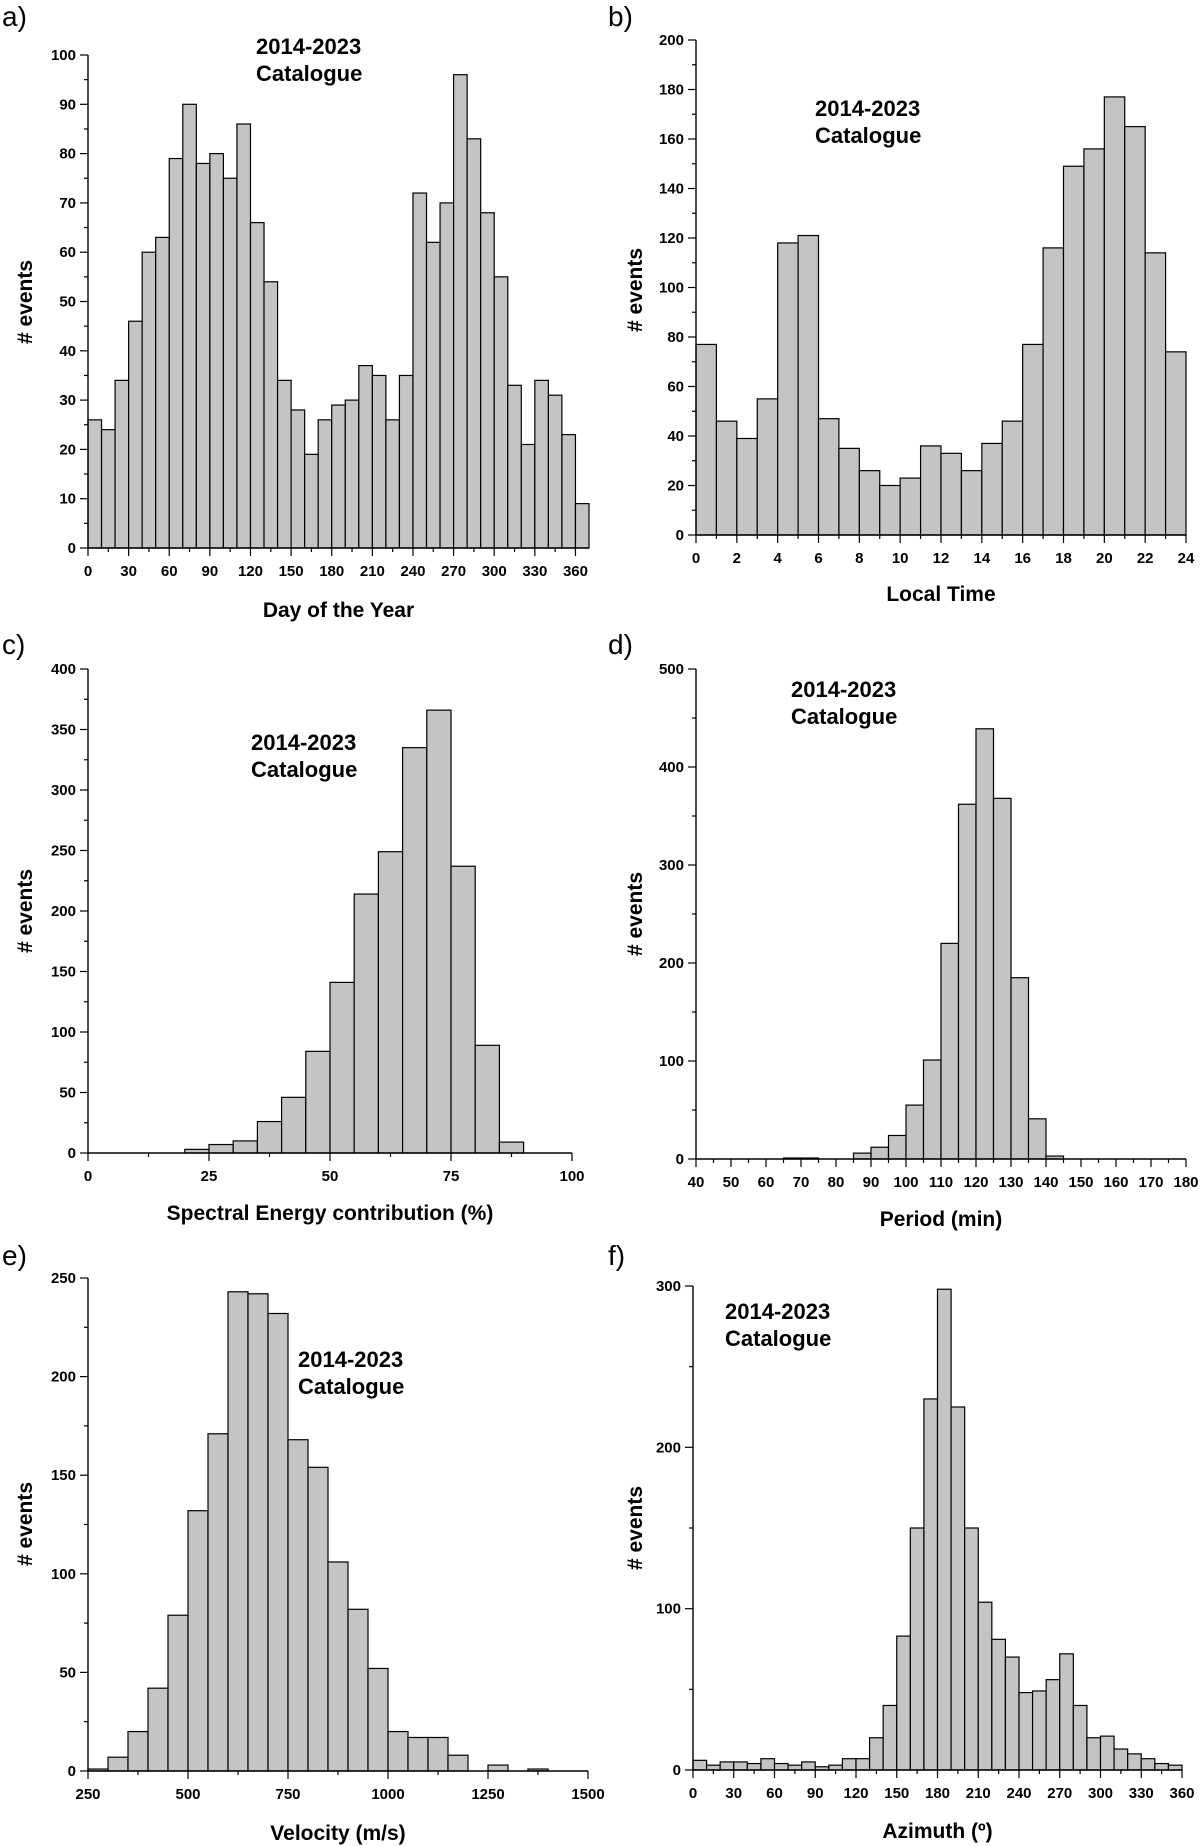 This screenshot has width=1200, height=1846. What do you see at coordinates (941, 1219) in the screenshot?
I see `x-axis-label: Period (min)` at bounding box center [941, 1219].